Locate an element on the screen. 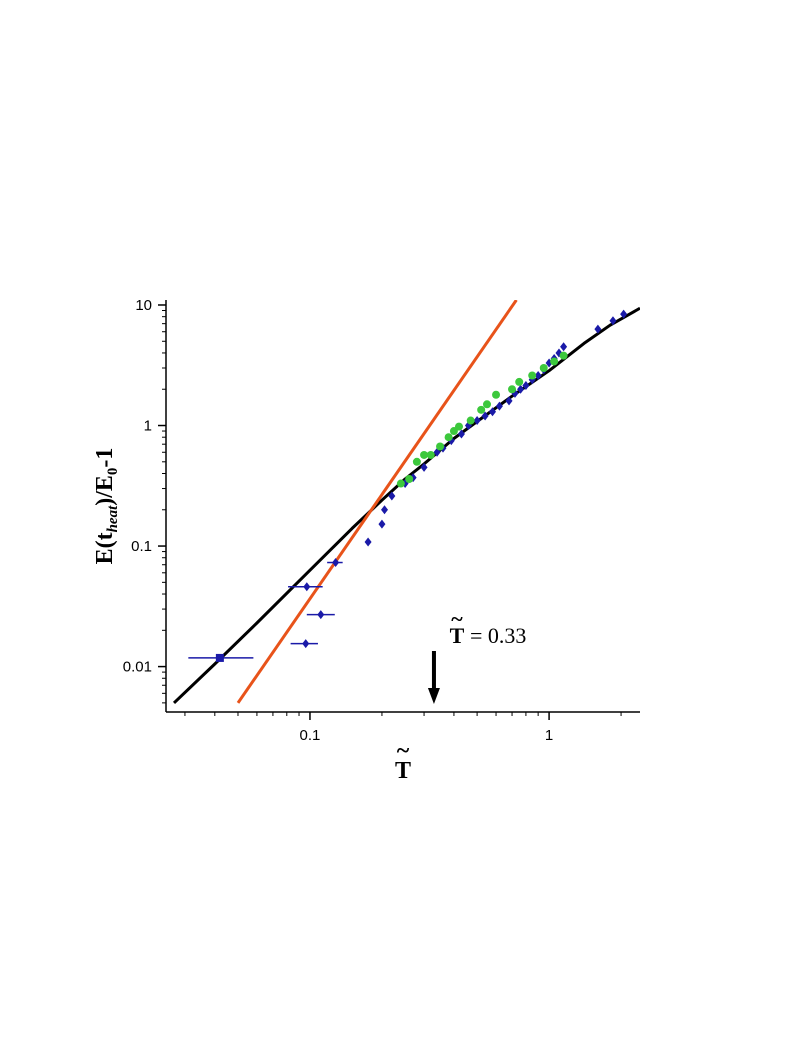 Image resolution: width=800 pixels, height=1038 pixels. annotation-tilde: ~ is located at coordinates (457, 618).